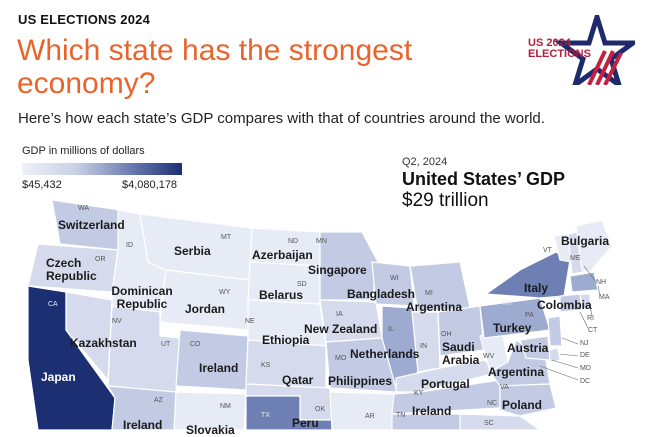 This screenshot has width=645, height=437. Describe the element at coordinates (599, 291) in the screenshot. I see `leader-line-ma` at that location.